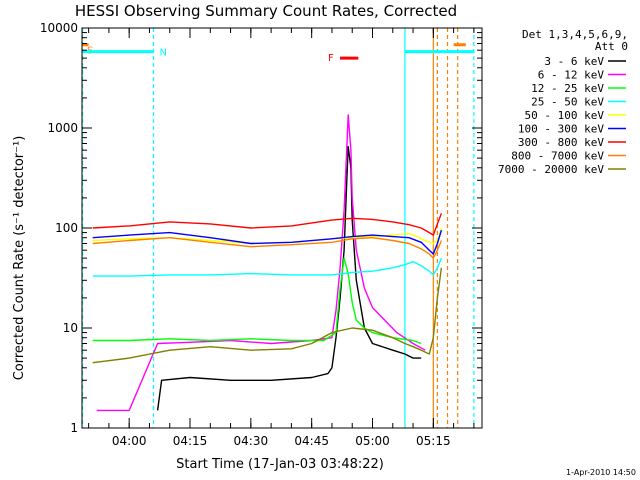  Describe the element at coordinates (62, 128) in the screenshot. I see `y-tick-label-3: 1000` at that location.